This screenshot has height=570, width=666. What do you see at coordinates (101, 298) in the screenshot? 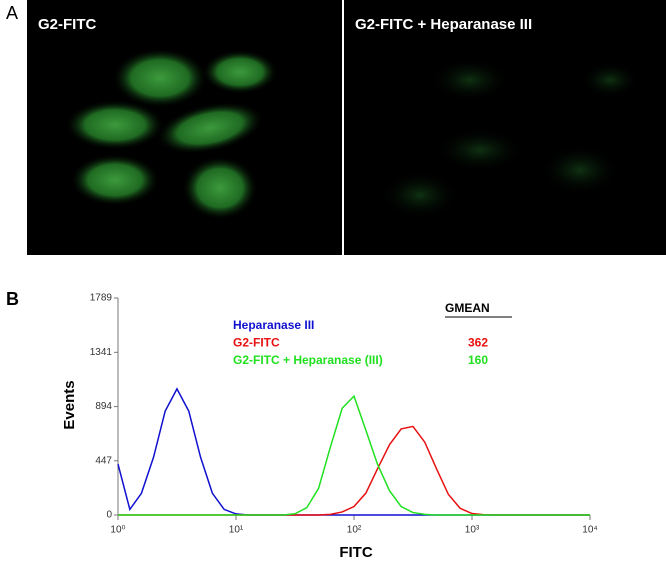
I see `y-tick-label: 1789` at bounding box center [101, 298].